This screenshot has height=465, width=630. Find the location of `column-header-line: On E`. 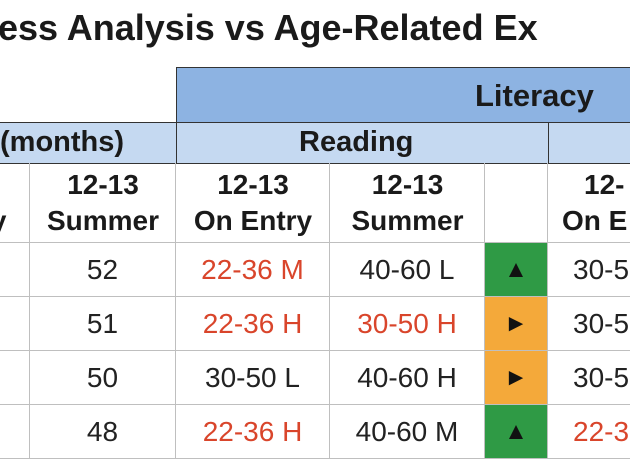

column-header-line: On E is located at coordinates (595, 220).